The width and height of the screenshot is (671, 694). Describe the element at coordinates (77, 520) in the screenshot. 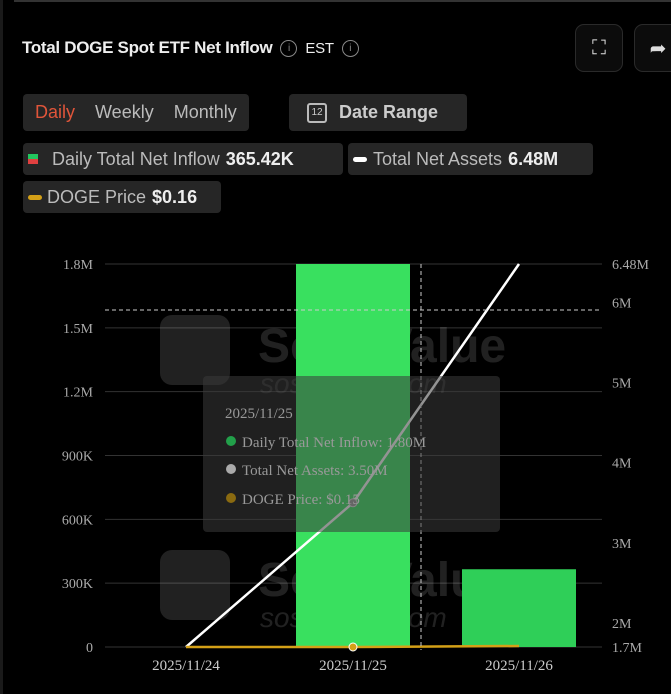

I see `left-axis-tick: 600K` at that location.